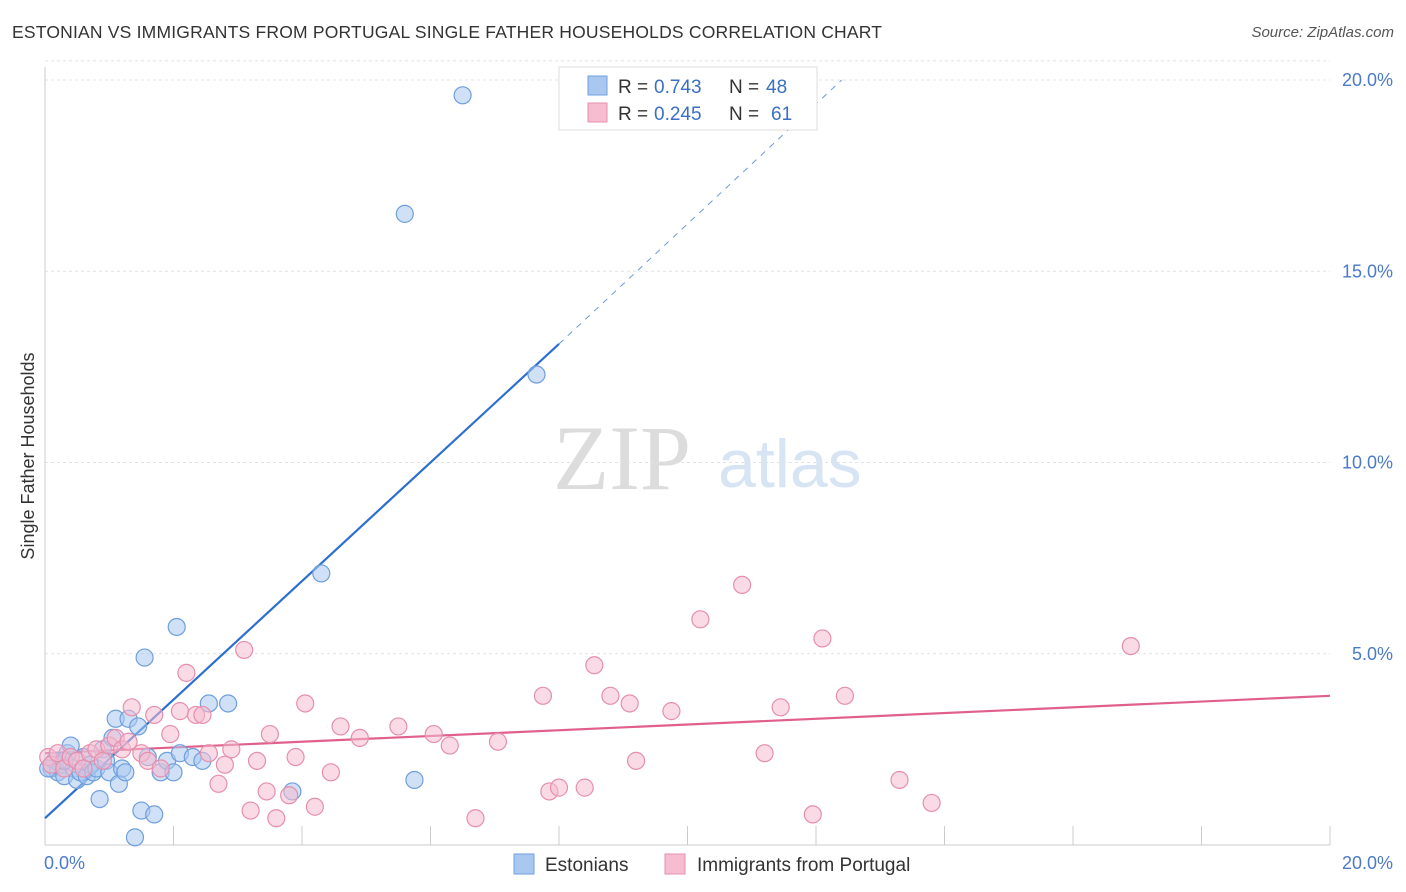 Image resolution: width=1406 pixels, height=892 pixels. Describe the element at coordinates (1367, 80) in the screenshot. I see `y-tick-label-3: 20.0%` at that location.